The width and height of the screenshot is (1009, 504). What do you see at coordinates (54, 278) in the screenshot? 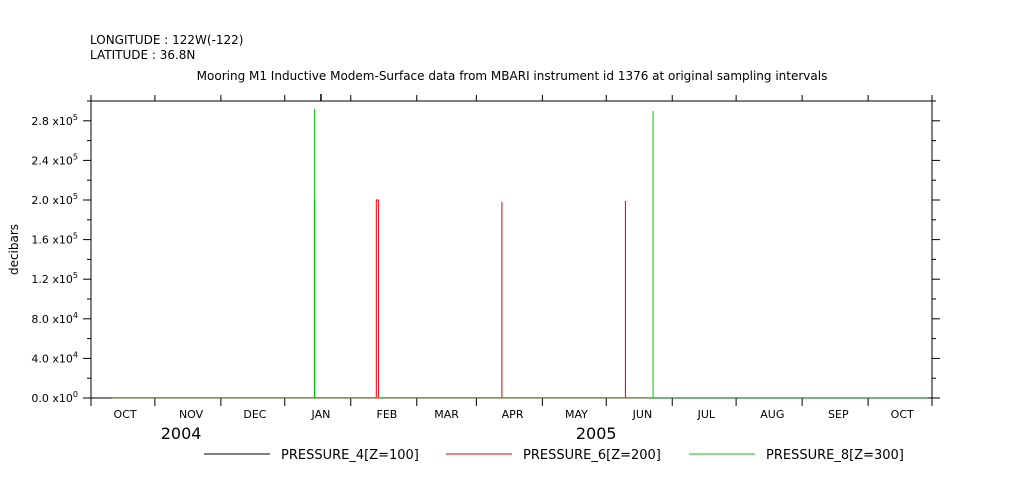
I see `y-tick-label: 1.2 x105` at bounding box center [54, 278].